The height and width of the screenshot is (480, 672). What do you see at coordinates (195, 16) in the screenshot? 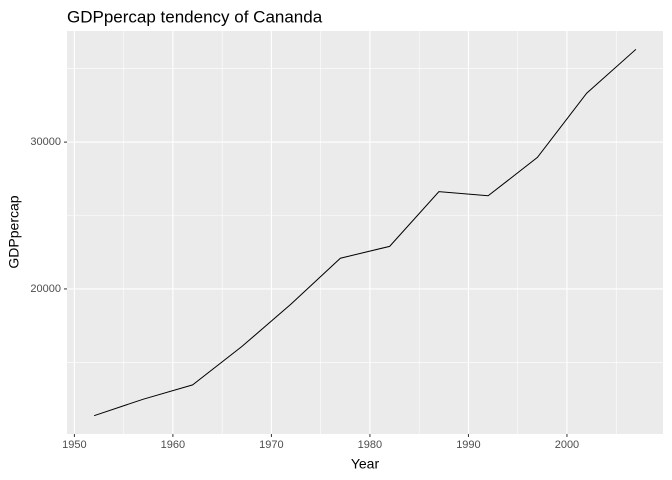
I see `chart-title: GDPpercap tendency of Cananda` at bounding box center [195, 16].